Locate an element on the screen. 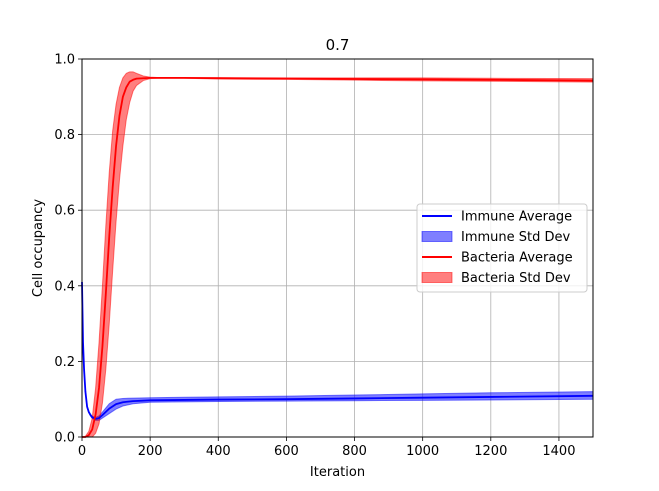 The height and width of the screenshot is (491, 659). y-tick-label: 0.2 is located at coordinates (64, 362).